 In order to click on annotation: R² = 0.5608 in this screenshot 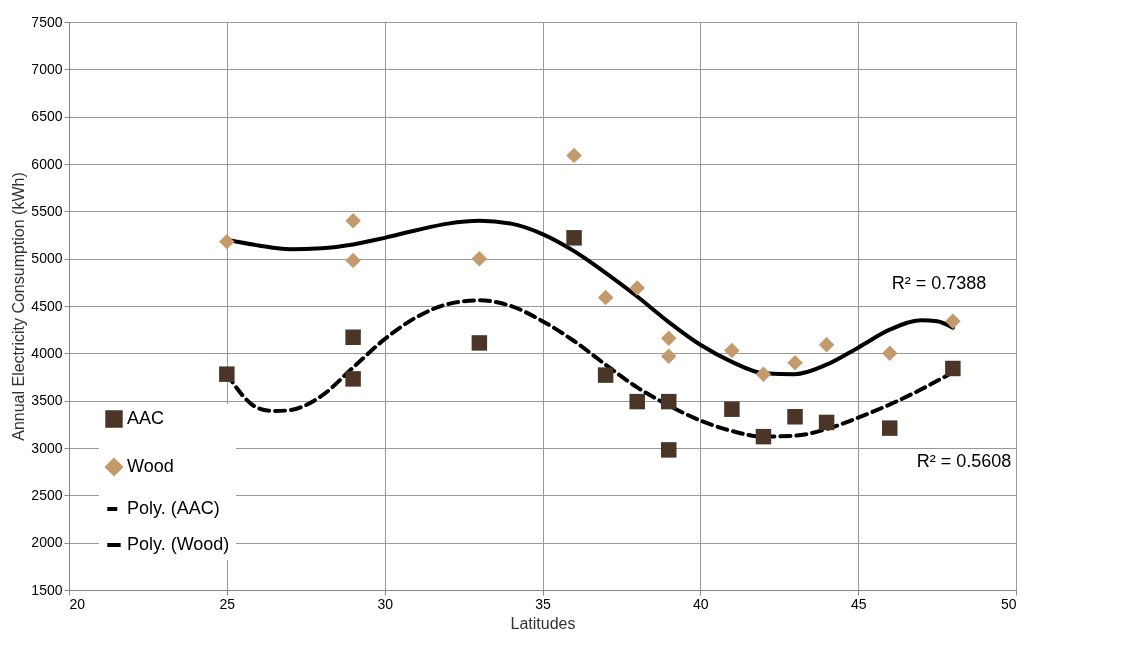, I will do `click(964, 461)`.